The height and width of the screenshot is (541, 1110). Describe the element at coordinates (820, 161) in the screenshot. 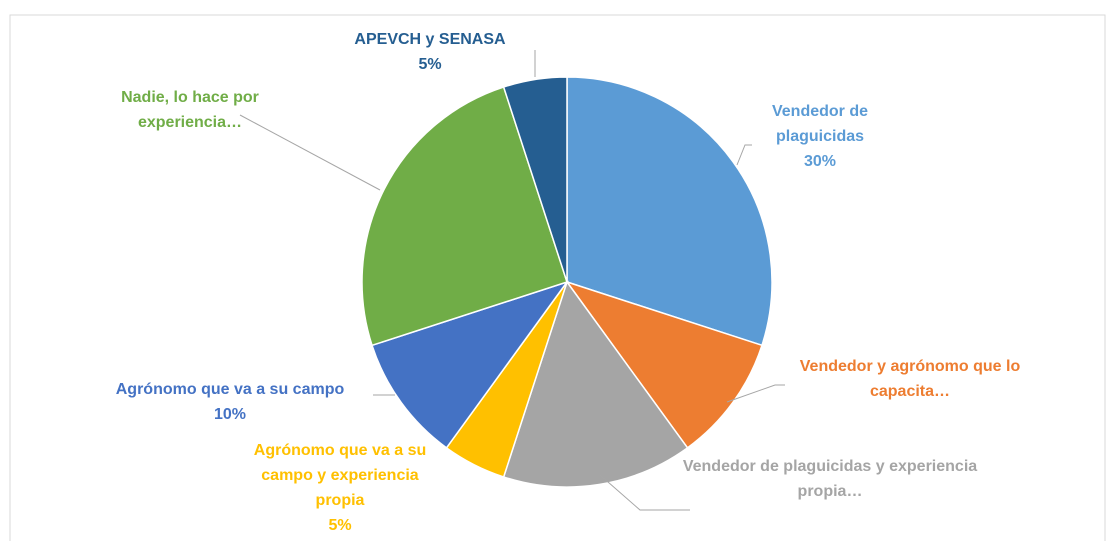

I see `value-label: 30%` at that location.